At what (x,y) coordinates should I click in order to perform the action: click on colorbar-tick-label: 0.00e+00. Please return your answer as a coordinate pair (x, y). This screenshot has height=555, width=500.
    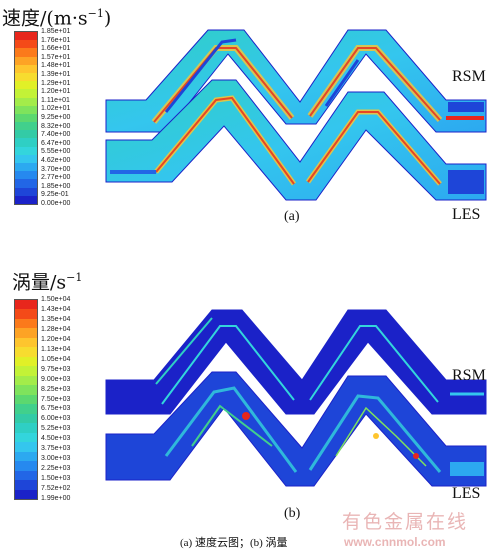
    Looking at the image, I should click on (56, 203).